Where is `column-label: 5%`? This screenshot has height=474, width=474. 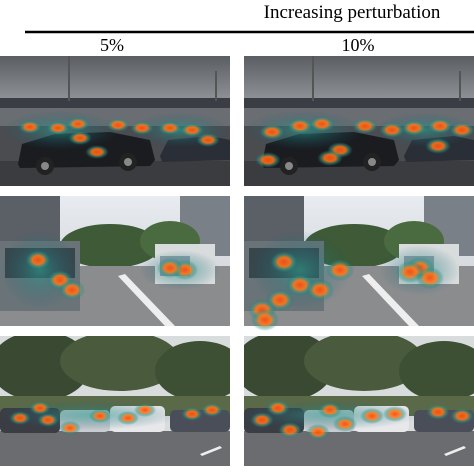
column-label: 5% is located at coordinates (112, 45).